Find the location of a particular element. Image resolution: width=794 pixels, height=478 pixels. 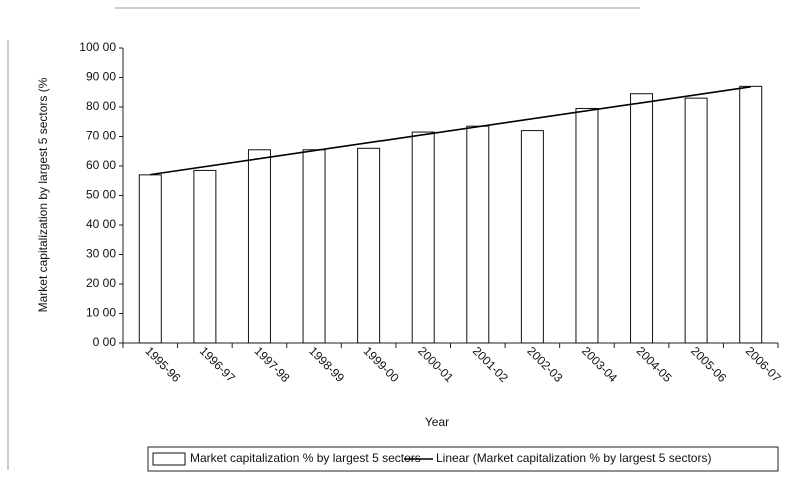

x-tick-label: 1999-00 is located at coordinates (381, 364).